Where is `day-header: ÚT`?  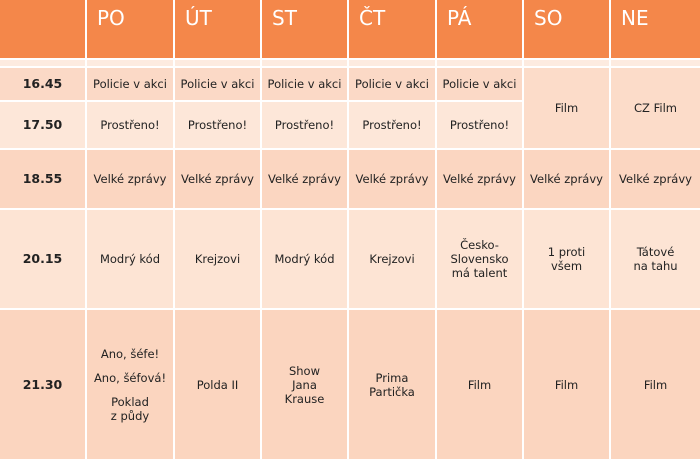 day-header: ÚT is located at coordinates (217, 29).